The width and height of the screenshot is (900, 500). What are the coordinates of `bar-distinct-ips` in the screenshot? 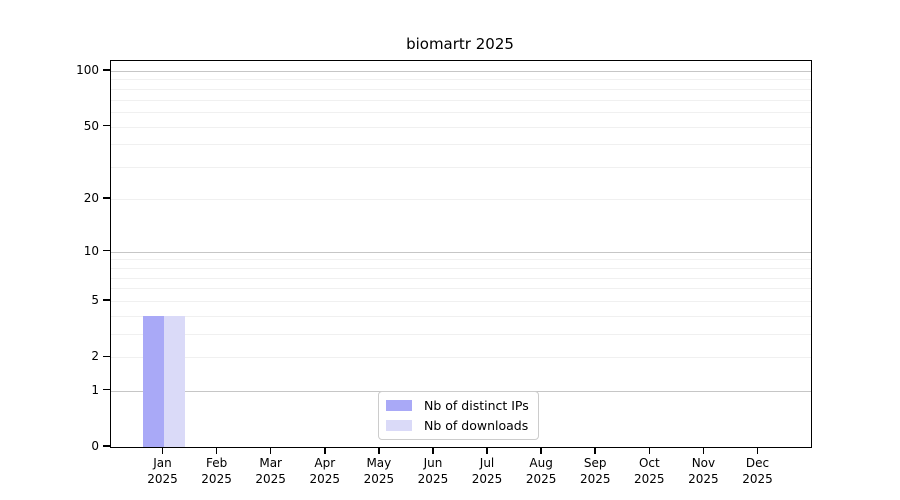 It's located at (153, 381).